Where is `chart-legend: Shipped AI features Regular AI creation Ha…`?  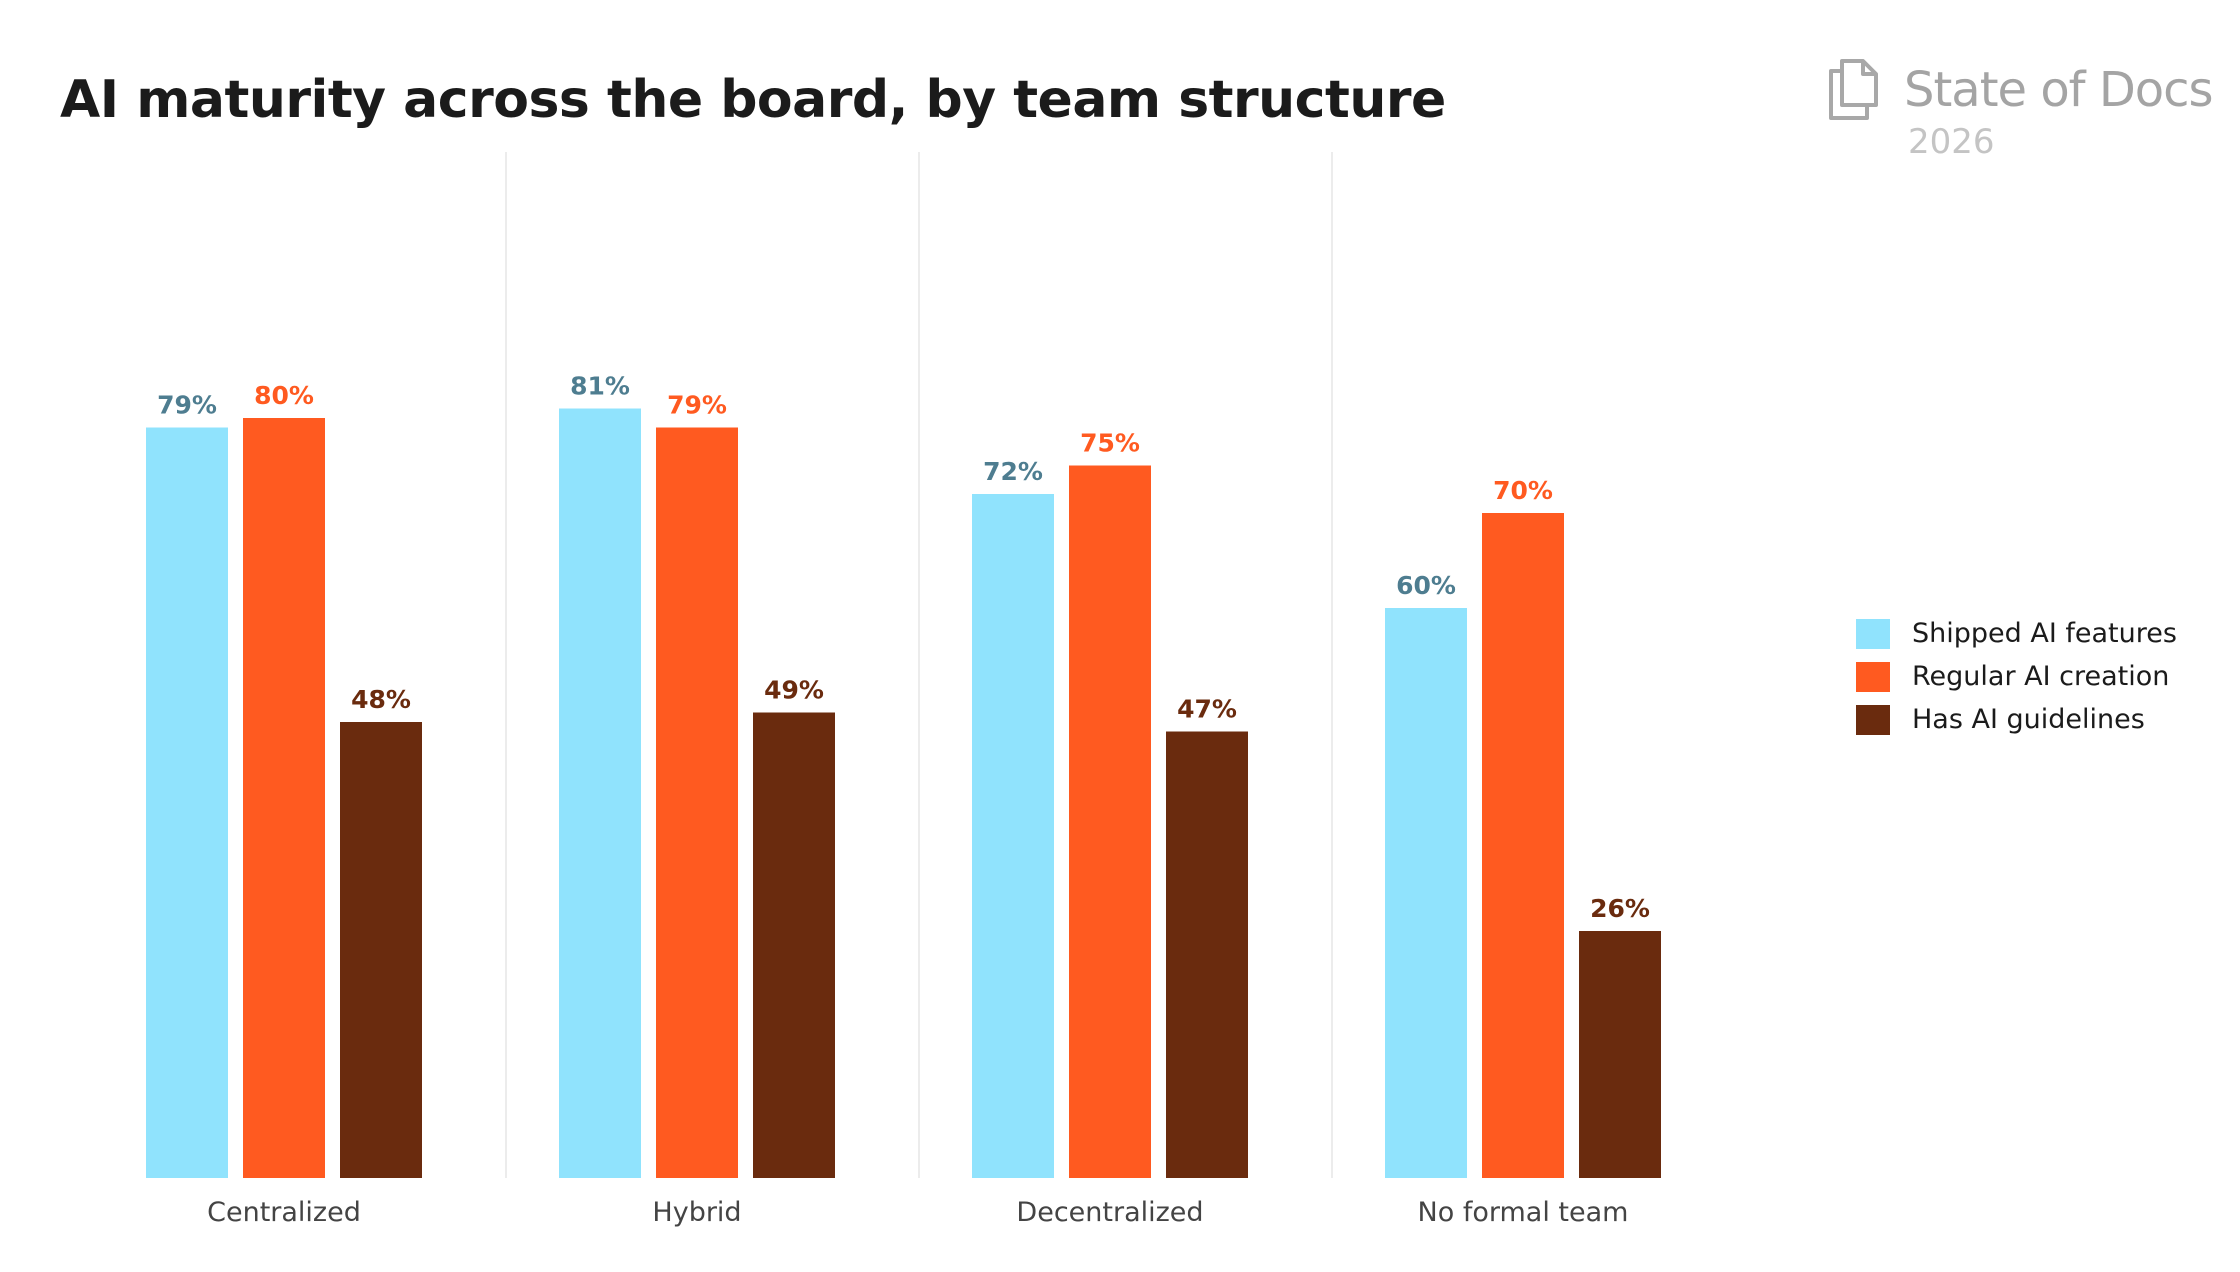
chart-legend: Shipped AI features Regular AI creation Ha… is located at coordinates (2016, 676).